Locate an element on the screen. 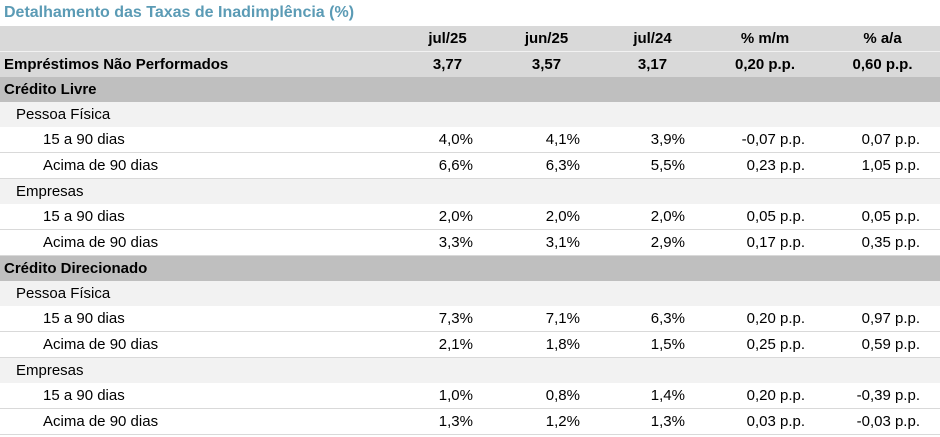 The height and width of the screenshot is (437, 940). total-value: 3,17 is located at coordinates (652, 64).